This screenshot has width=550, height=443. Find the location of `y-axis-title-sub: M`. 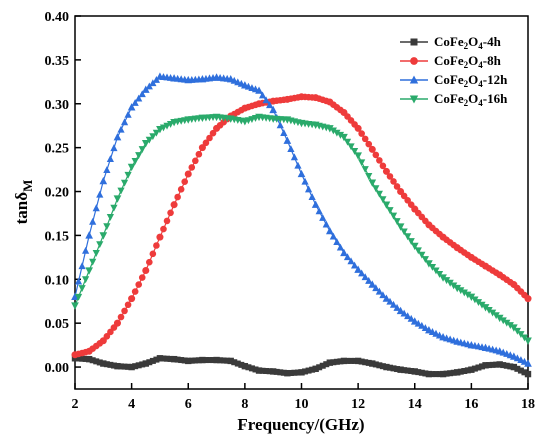

y-axis-title-sub: M is located at coordinates (27, 186).